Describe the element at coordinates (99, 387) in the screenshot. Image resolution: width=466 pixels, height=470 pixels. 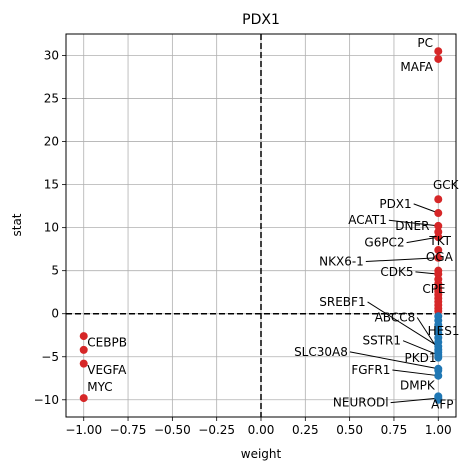
I see `point-label: MYC` at that location.